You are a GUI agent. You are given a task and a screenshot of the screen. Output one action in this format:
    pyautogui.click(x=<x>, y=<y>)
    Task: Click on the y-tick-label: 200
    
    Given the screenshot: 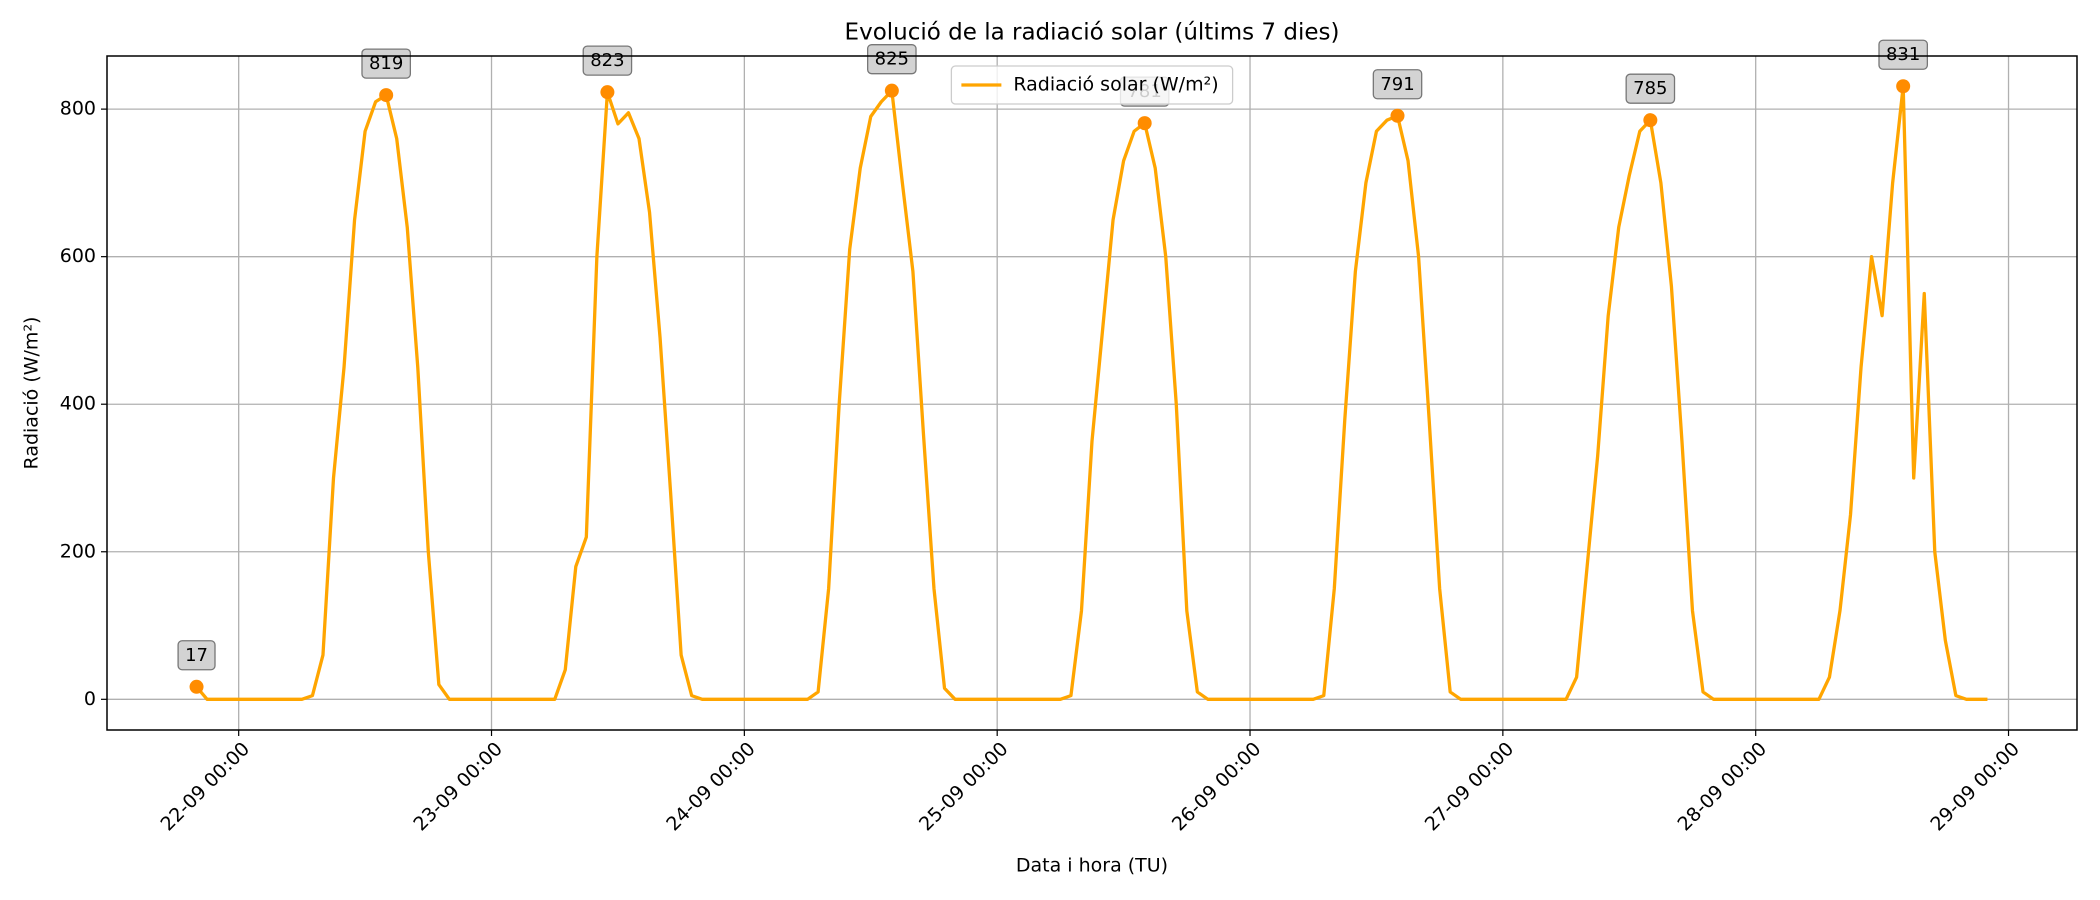 What is the action you would take?
    pyautogui.click(x=78, y=551)
    